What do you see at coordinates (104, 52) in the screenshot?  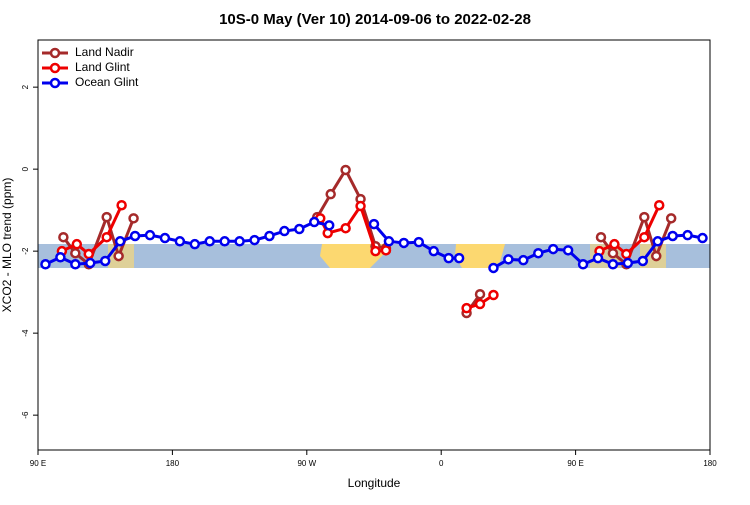 I see `legend-label: Land Nadir` at bounding box center [104, 52].